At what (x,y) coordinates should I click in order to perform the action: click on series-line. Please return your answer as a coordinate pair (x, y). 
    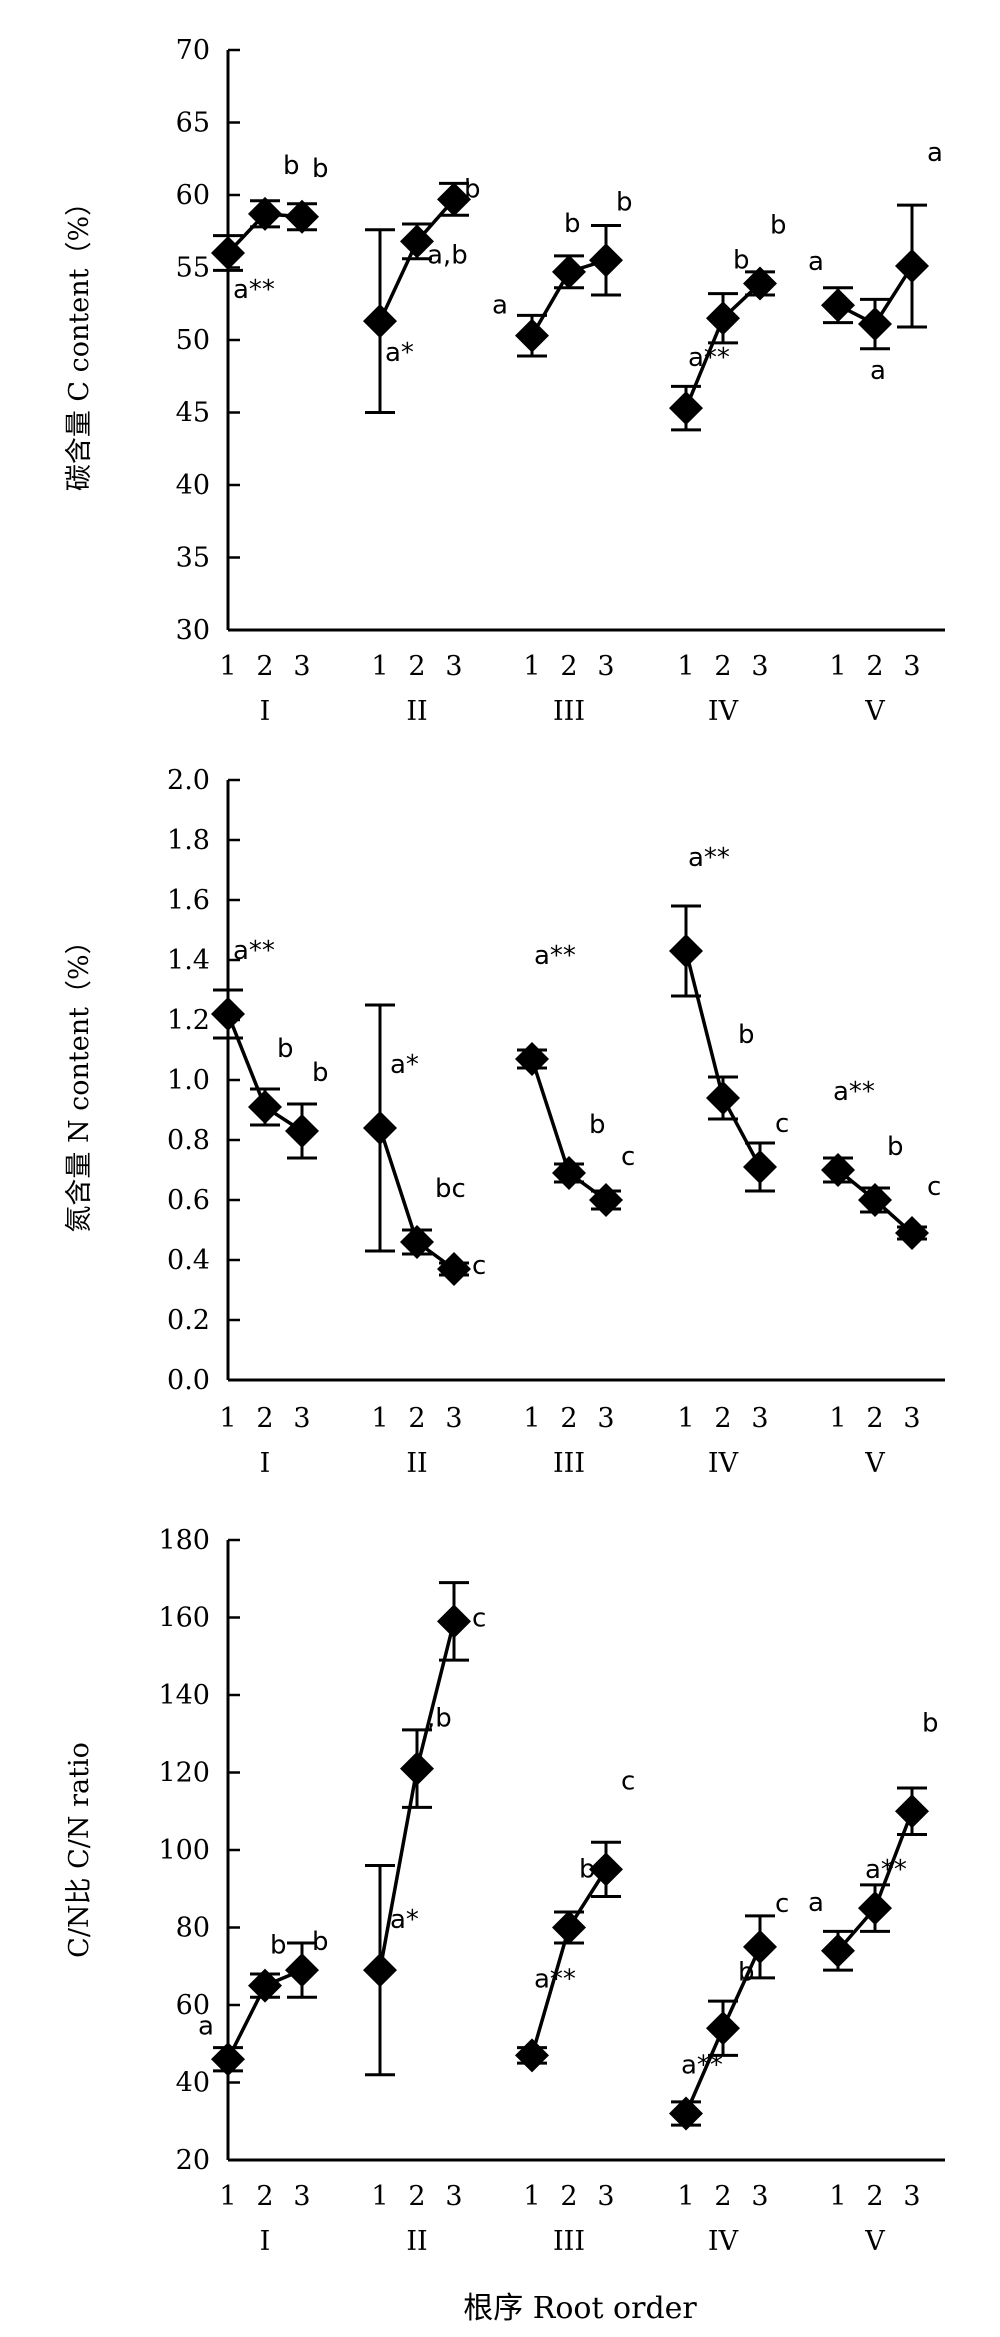
    Looking at the image, I should click on (723, 1059).